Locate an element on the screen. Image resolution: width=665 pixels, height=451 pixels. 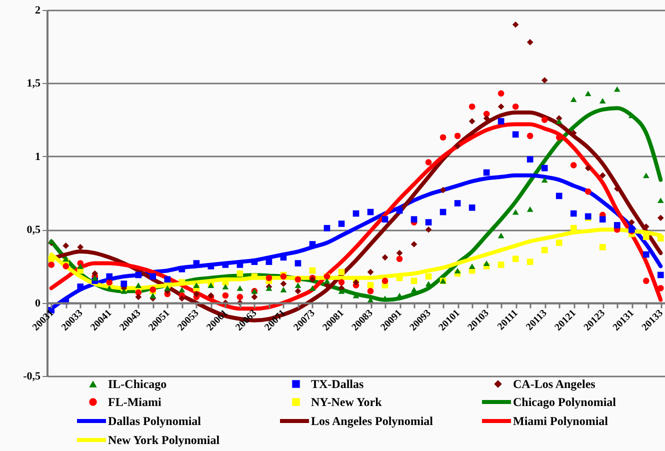
y-tick-label: -0,5 is located at coordinates (32, 376).